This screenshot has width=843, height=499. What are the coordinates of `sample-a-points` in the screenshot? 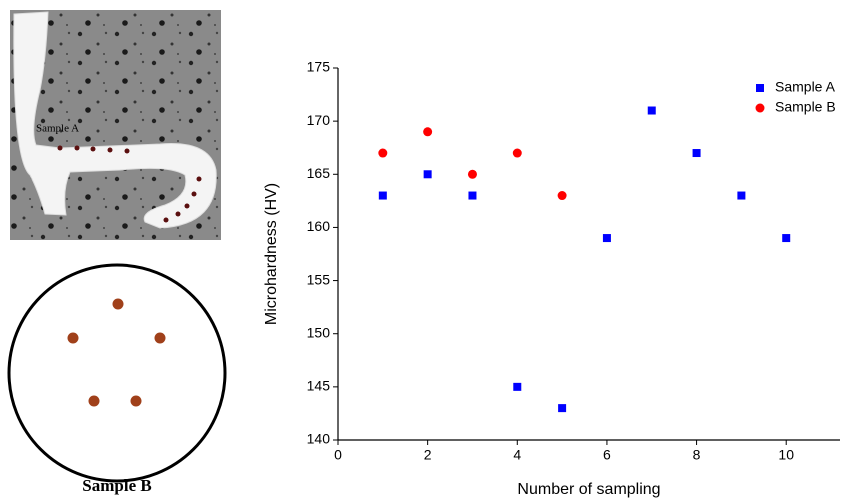 It's located at (129, 184).